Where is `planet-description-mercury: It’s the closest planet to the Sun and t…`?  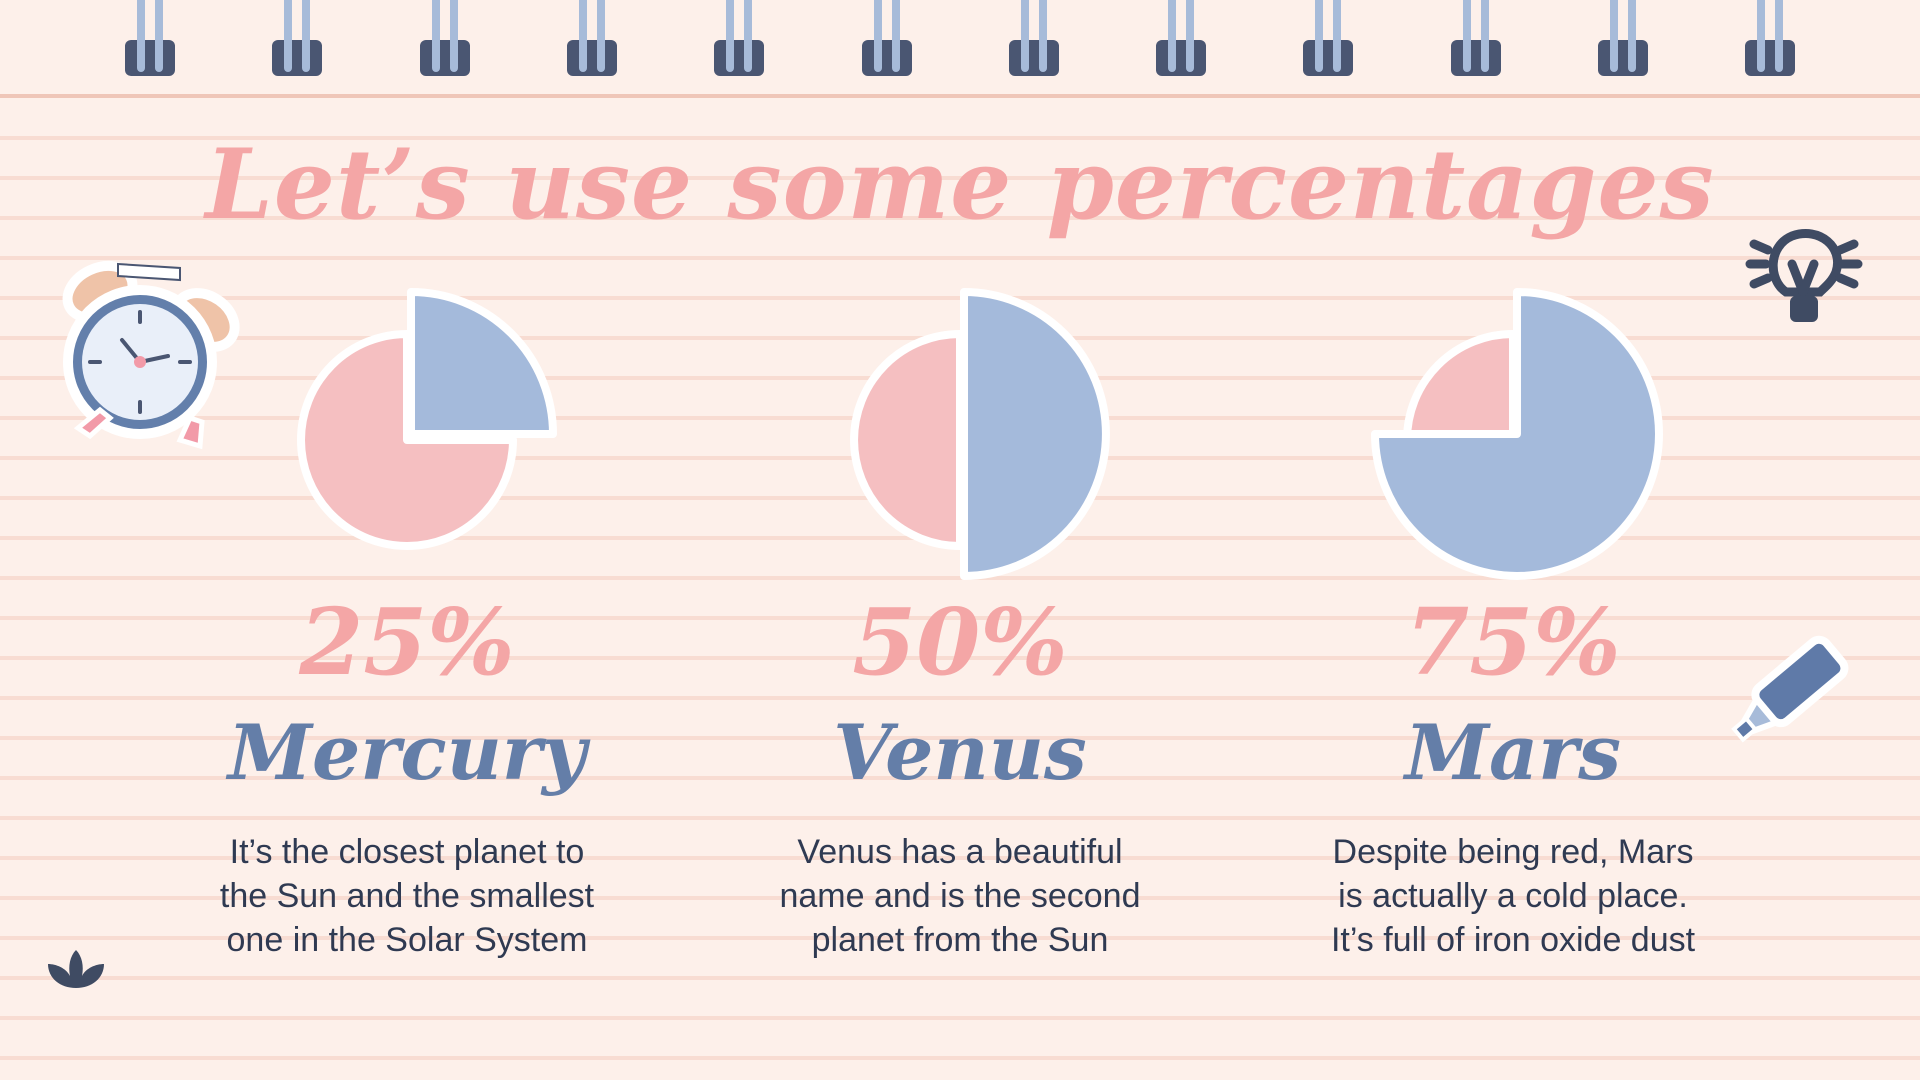
planet-description-mercury: It’s the closest planet to the Sun and t… is located at coordinates (407, 896).